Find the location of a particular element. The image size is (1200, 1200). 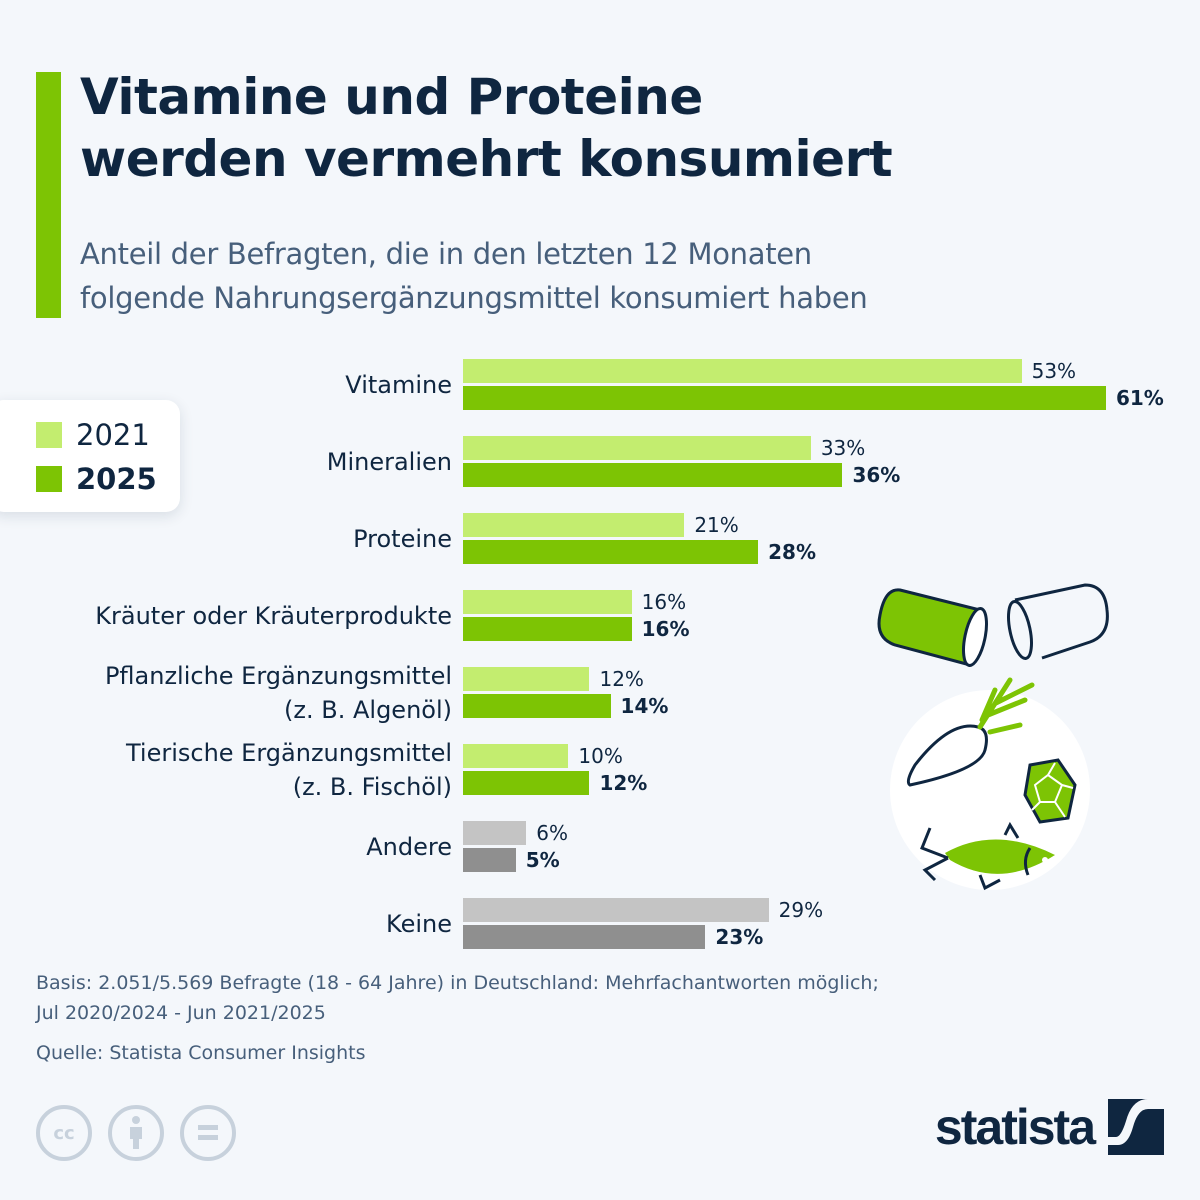

value-label-2021: 33% is located at coordinates (843, 448).